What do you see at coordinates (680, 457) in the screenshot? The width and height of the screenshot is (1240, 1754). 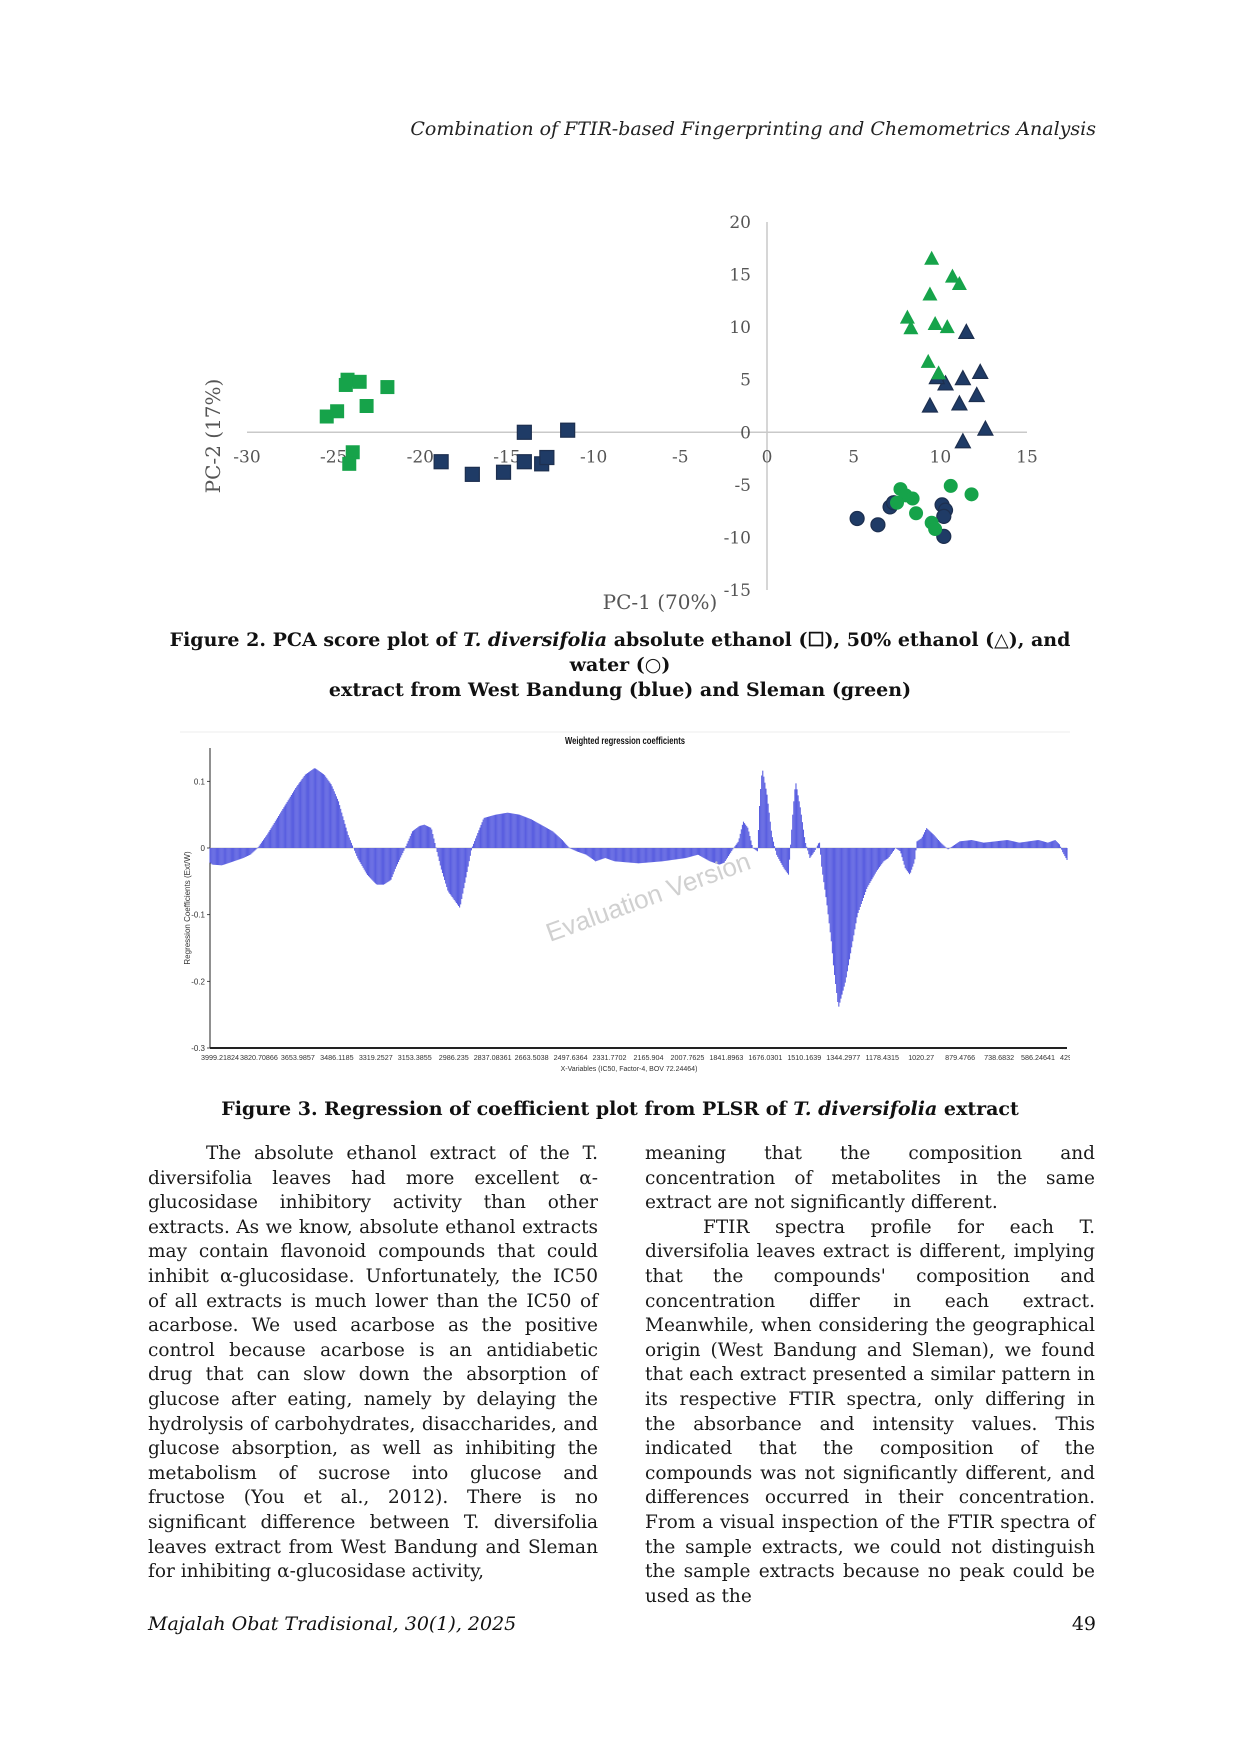 I see `pca-x-tick-label: -5` at bounding box center [680, 457].